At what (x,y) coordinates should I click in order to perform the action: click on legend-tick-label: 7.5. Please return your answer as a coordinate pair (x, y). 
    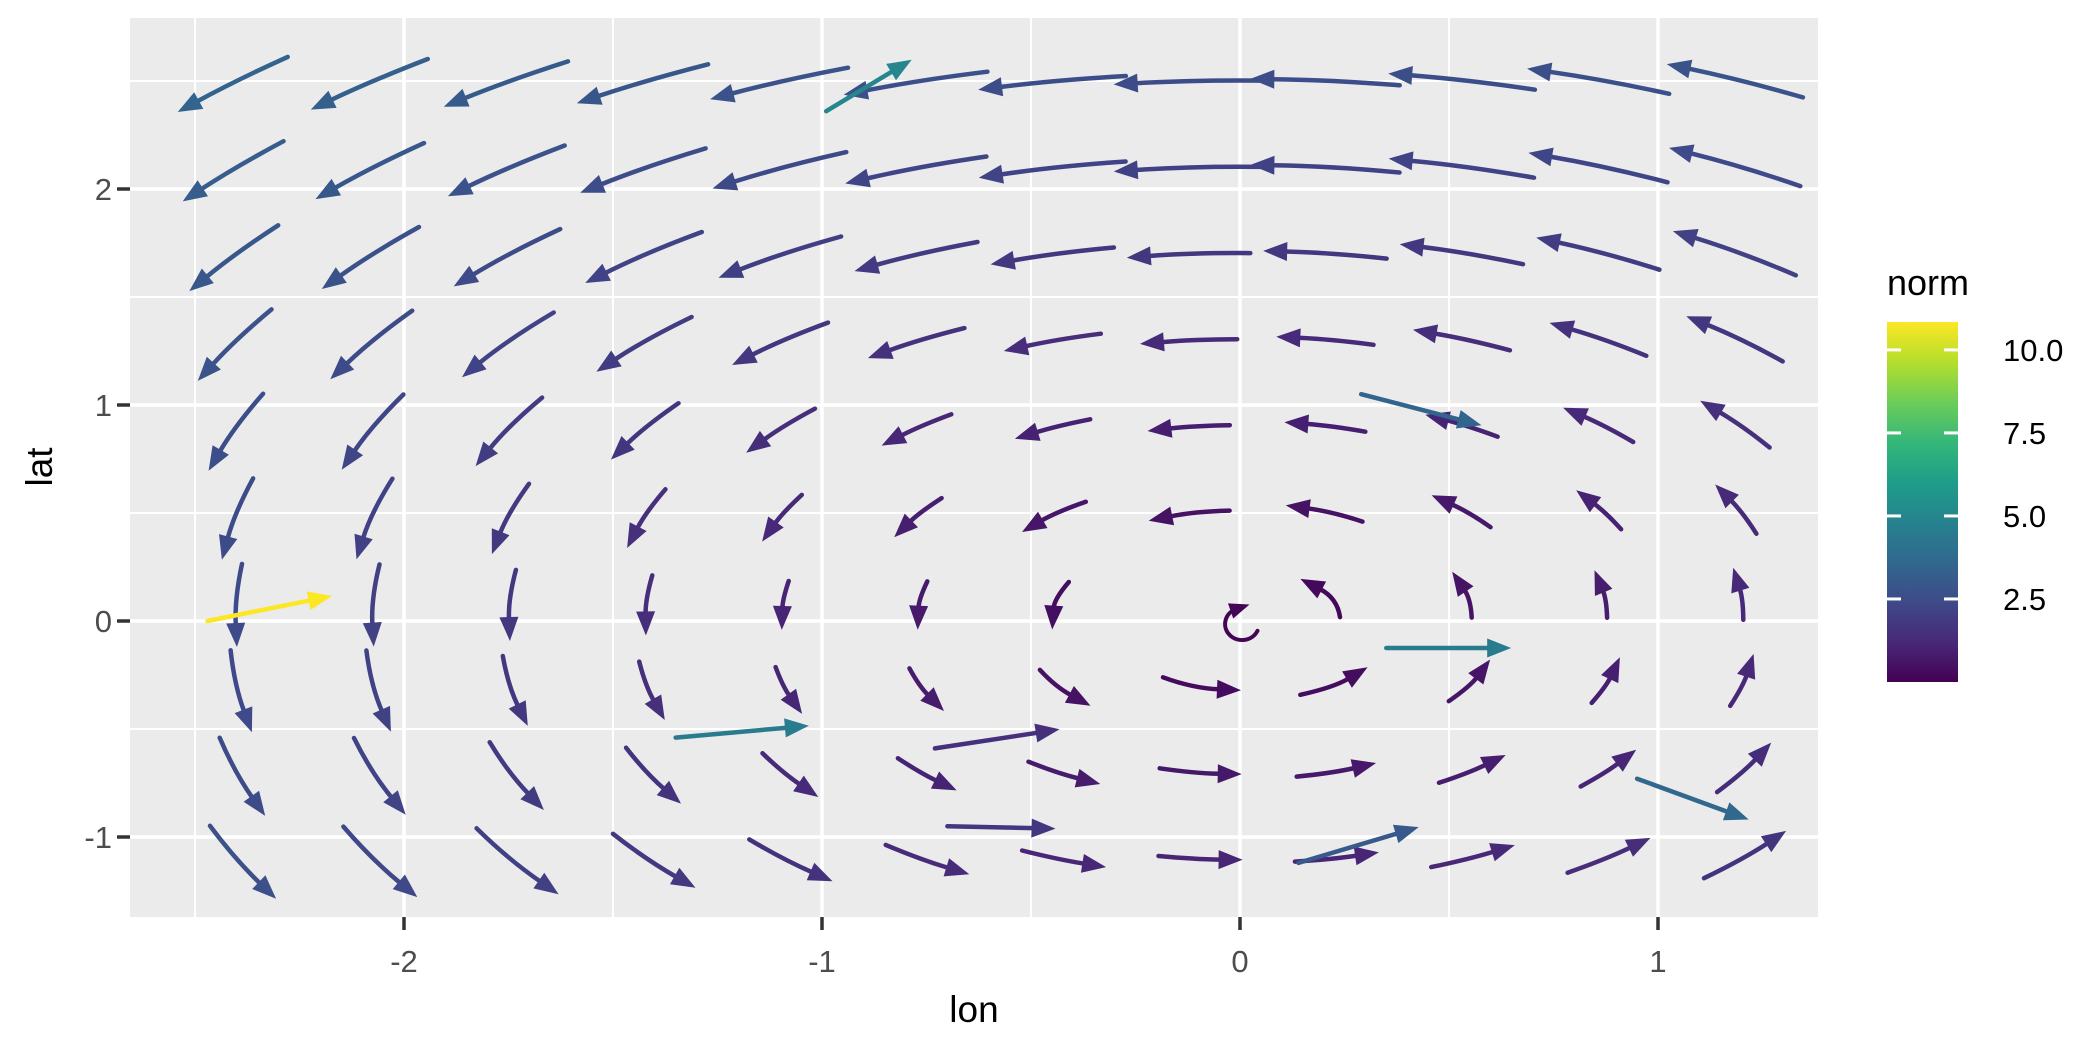
    Looking at the image, I should click on (2024, 433).